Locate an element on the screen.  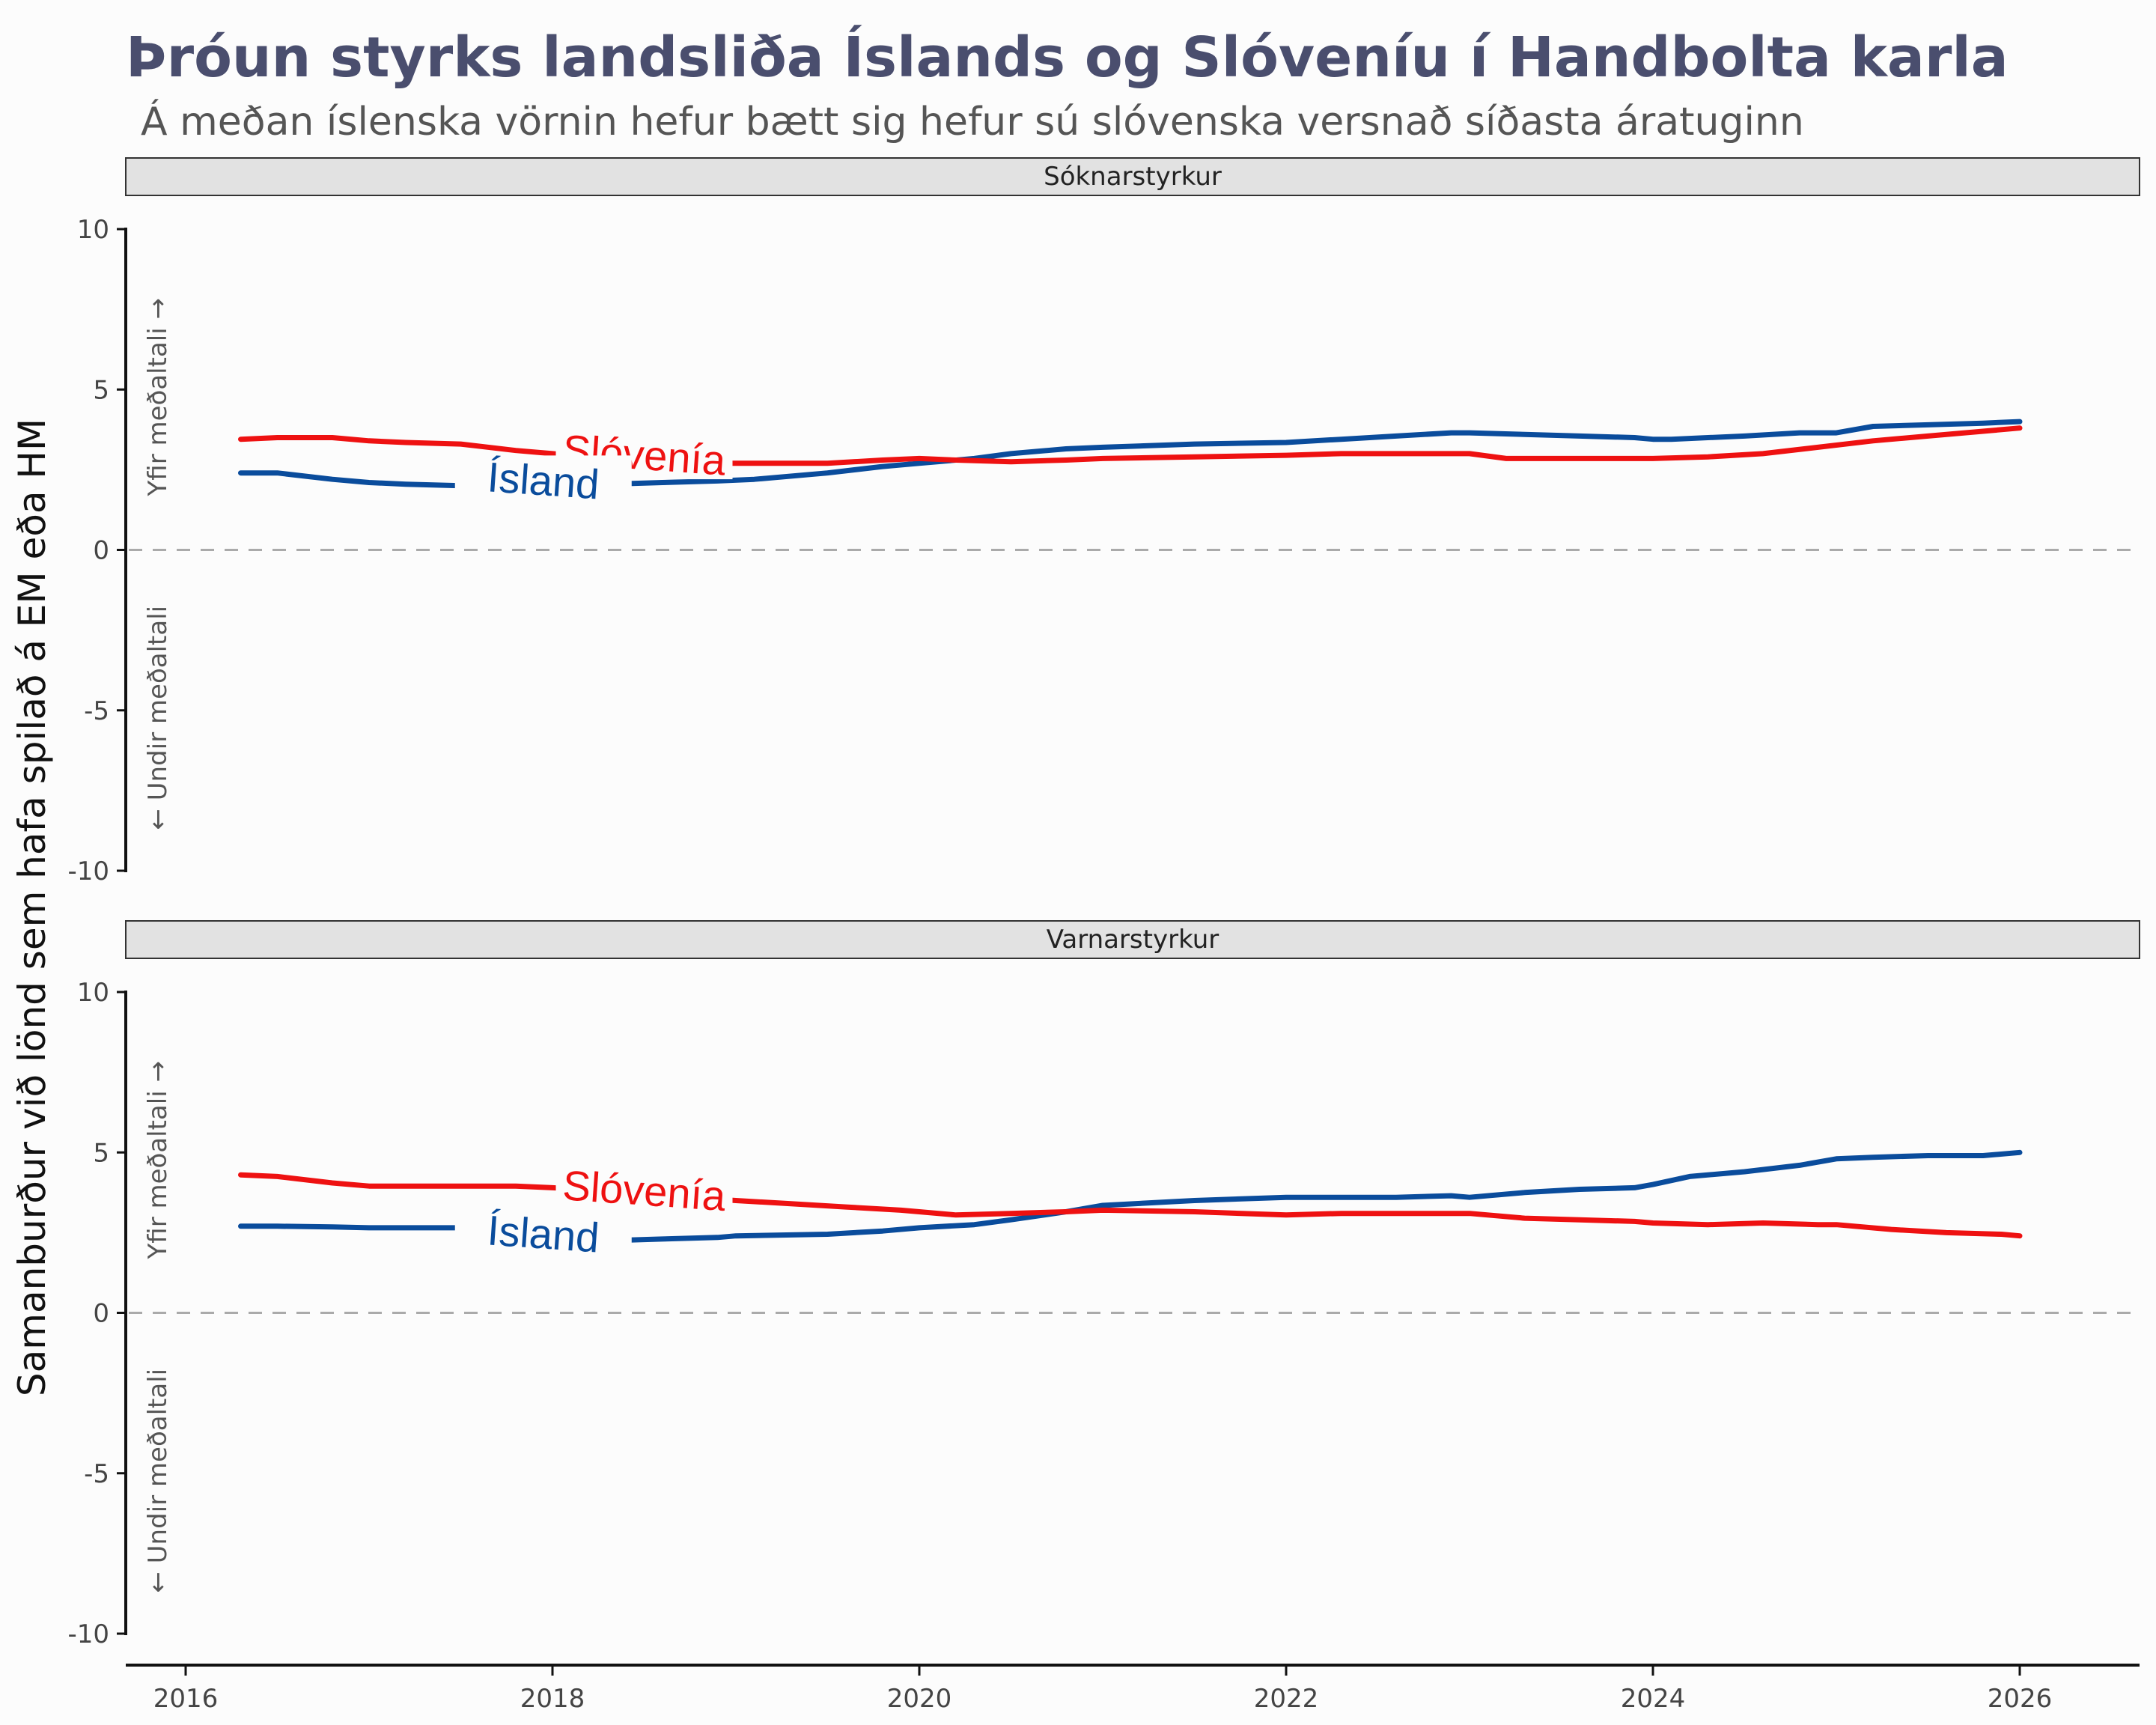
x-tick-label: 2022 is located at coordinates (1286, 1699).